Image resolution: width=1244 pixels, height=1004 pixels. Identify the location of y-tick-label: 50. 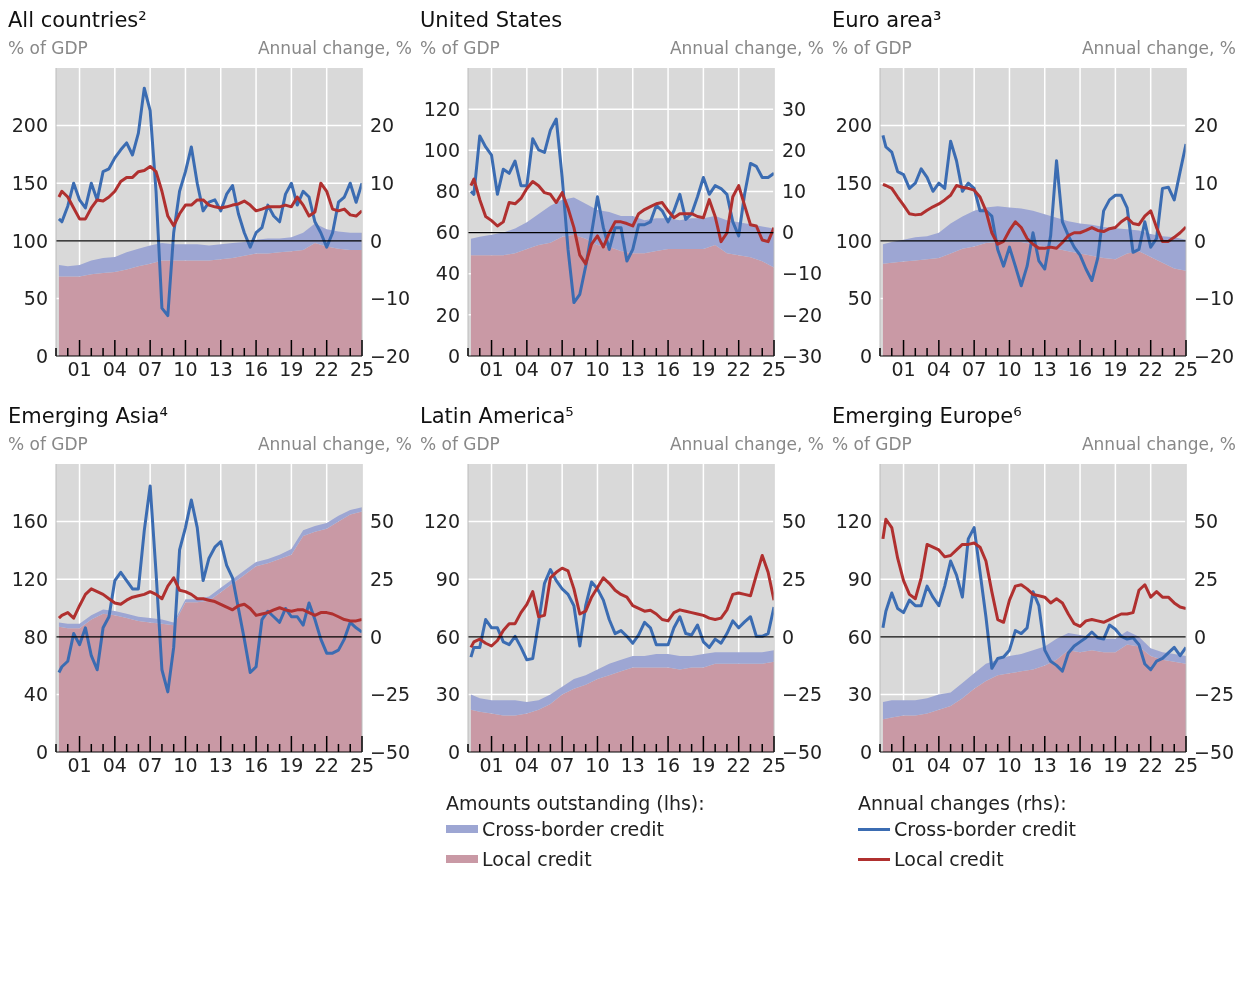
(35, 298).